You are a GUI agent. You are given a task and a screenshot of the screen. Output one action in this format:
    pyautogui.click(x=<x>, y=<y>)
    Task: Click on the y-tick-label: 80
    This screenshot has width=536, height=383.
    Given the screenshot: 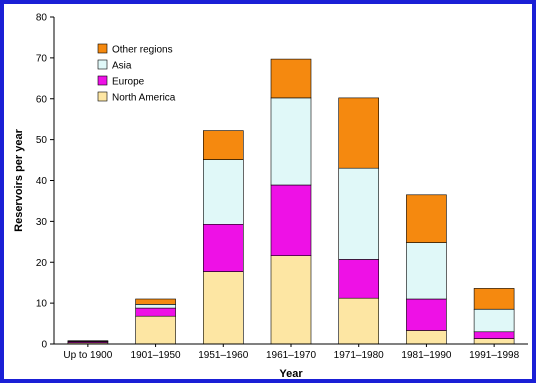 What is the action you would take?
    pyautogui.click(x=42, y=18)
    